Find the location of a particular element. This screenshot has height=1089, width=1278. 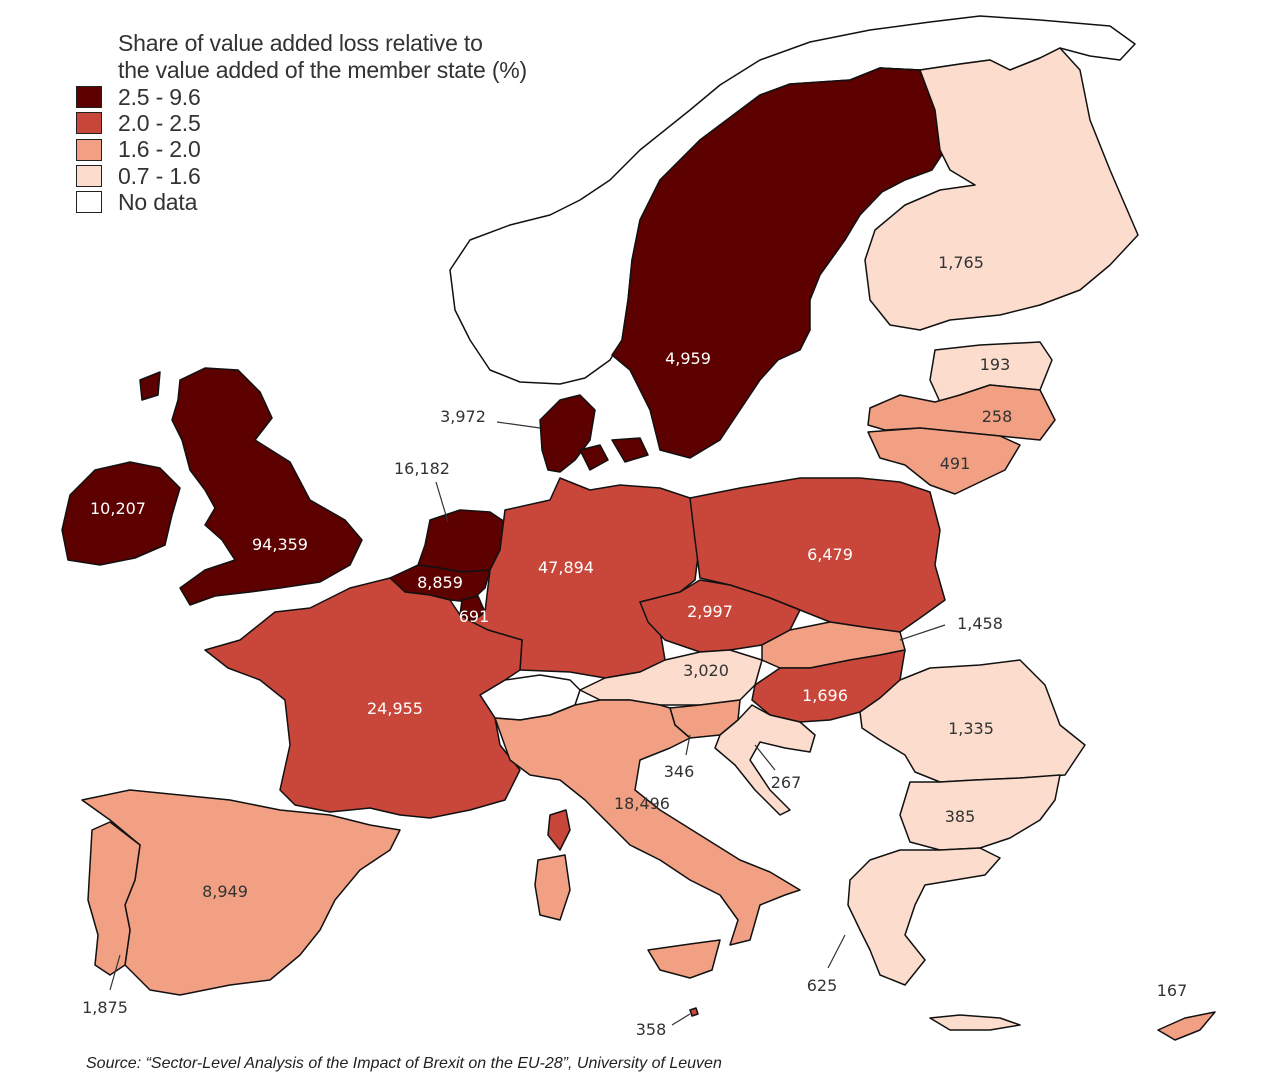

region-croatia is located at coordinates (765, 760).